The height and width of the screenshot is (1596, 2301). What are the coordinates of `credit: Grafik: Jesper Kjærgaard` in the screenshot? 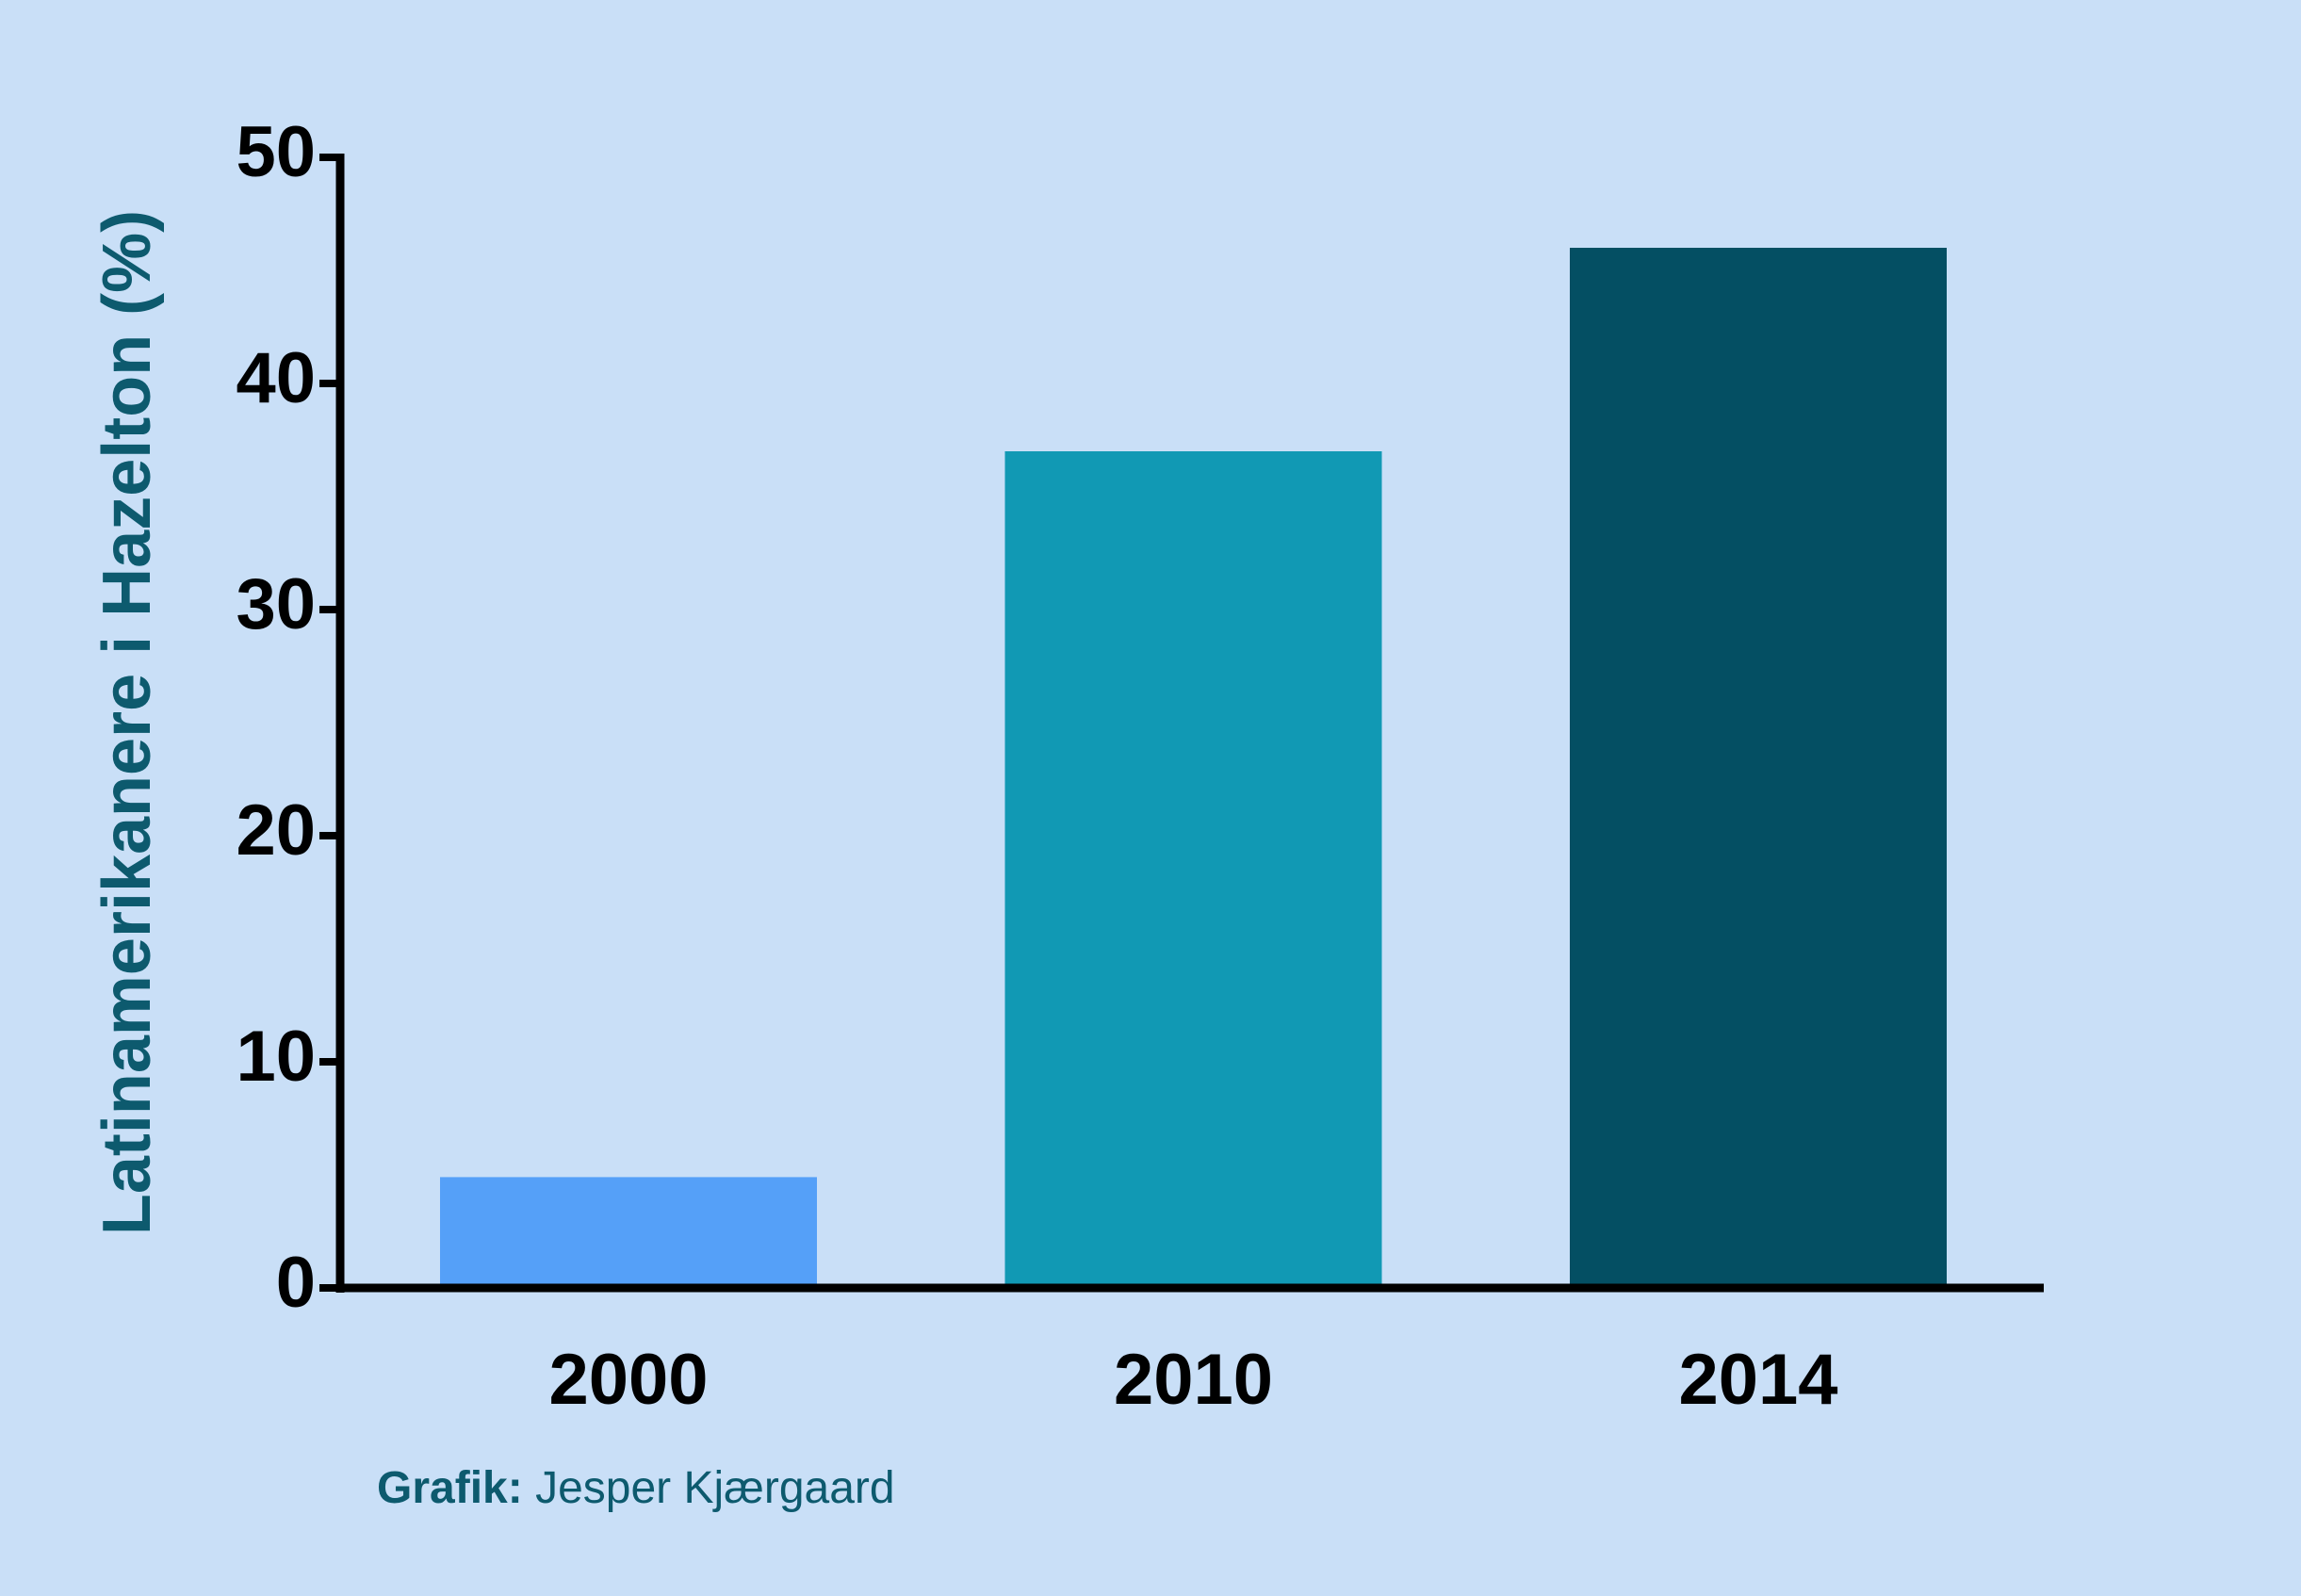 It's located at (636, 1488).